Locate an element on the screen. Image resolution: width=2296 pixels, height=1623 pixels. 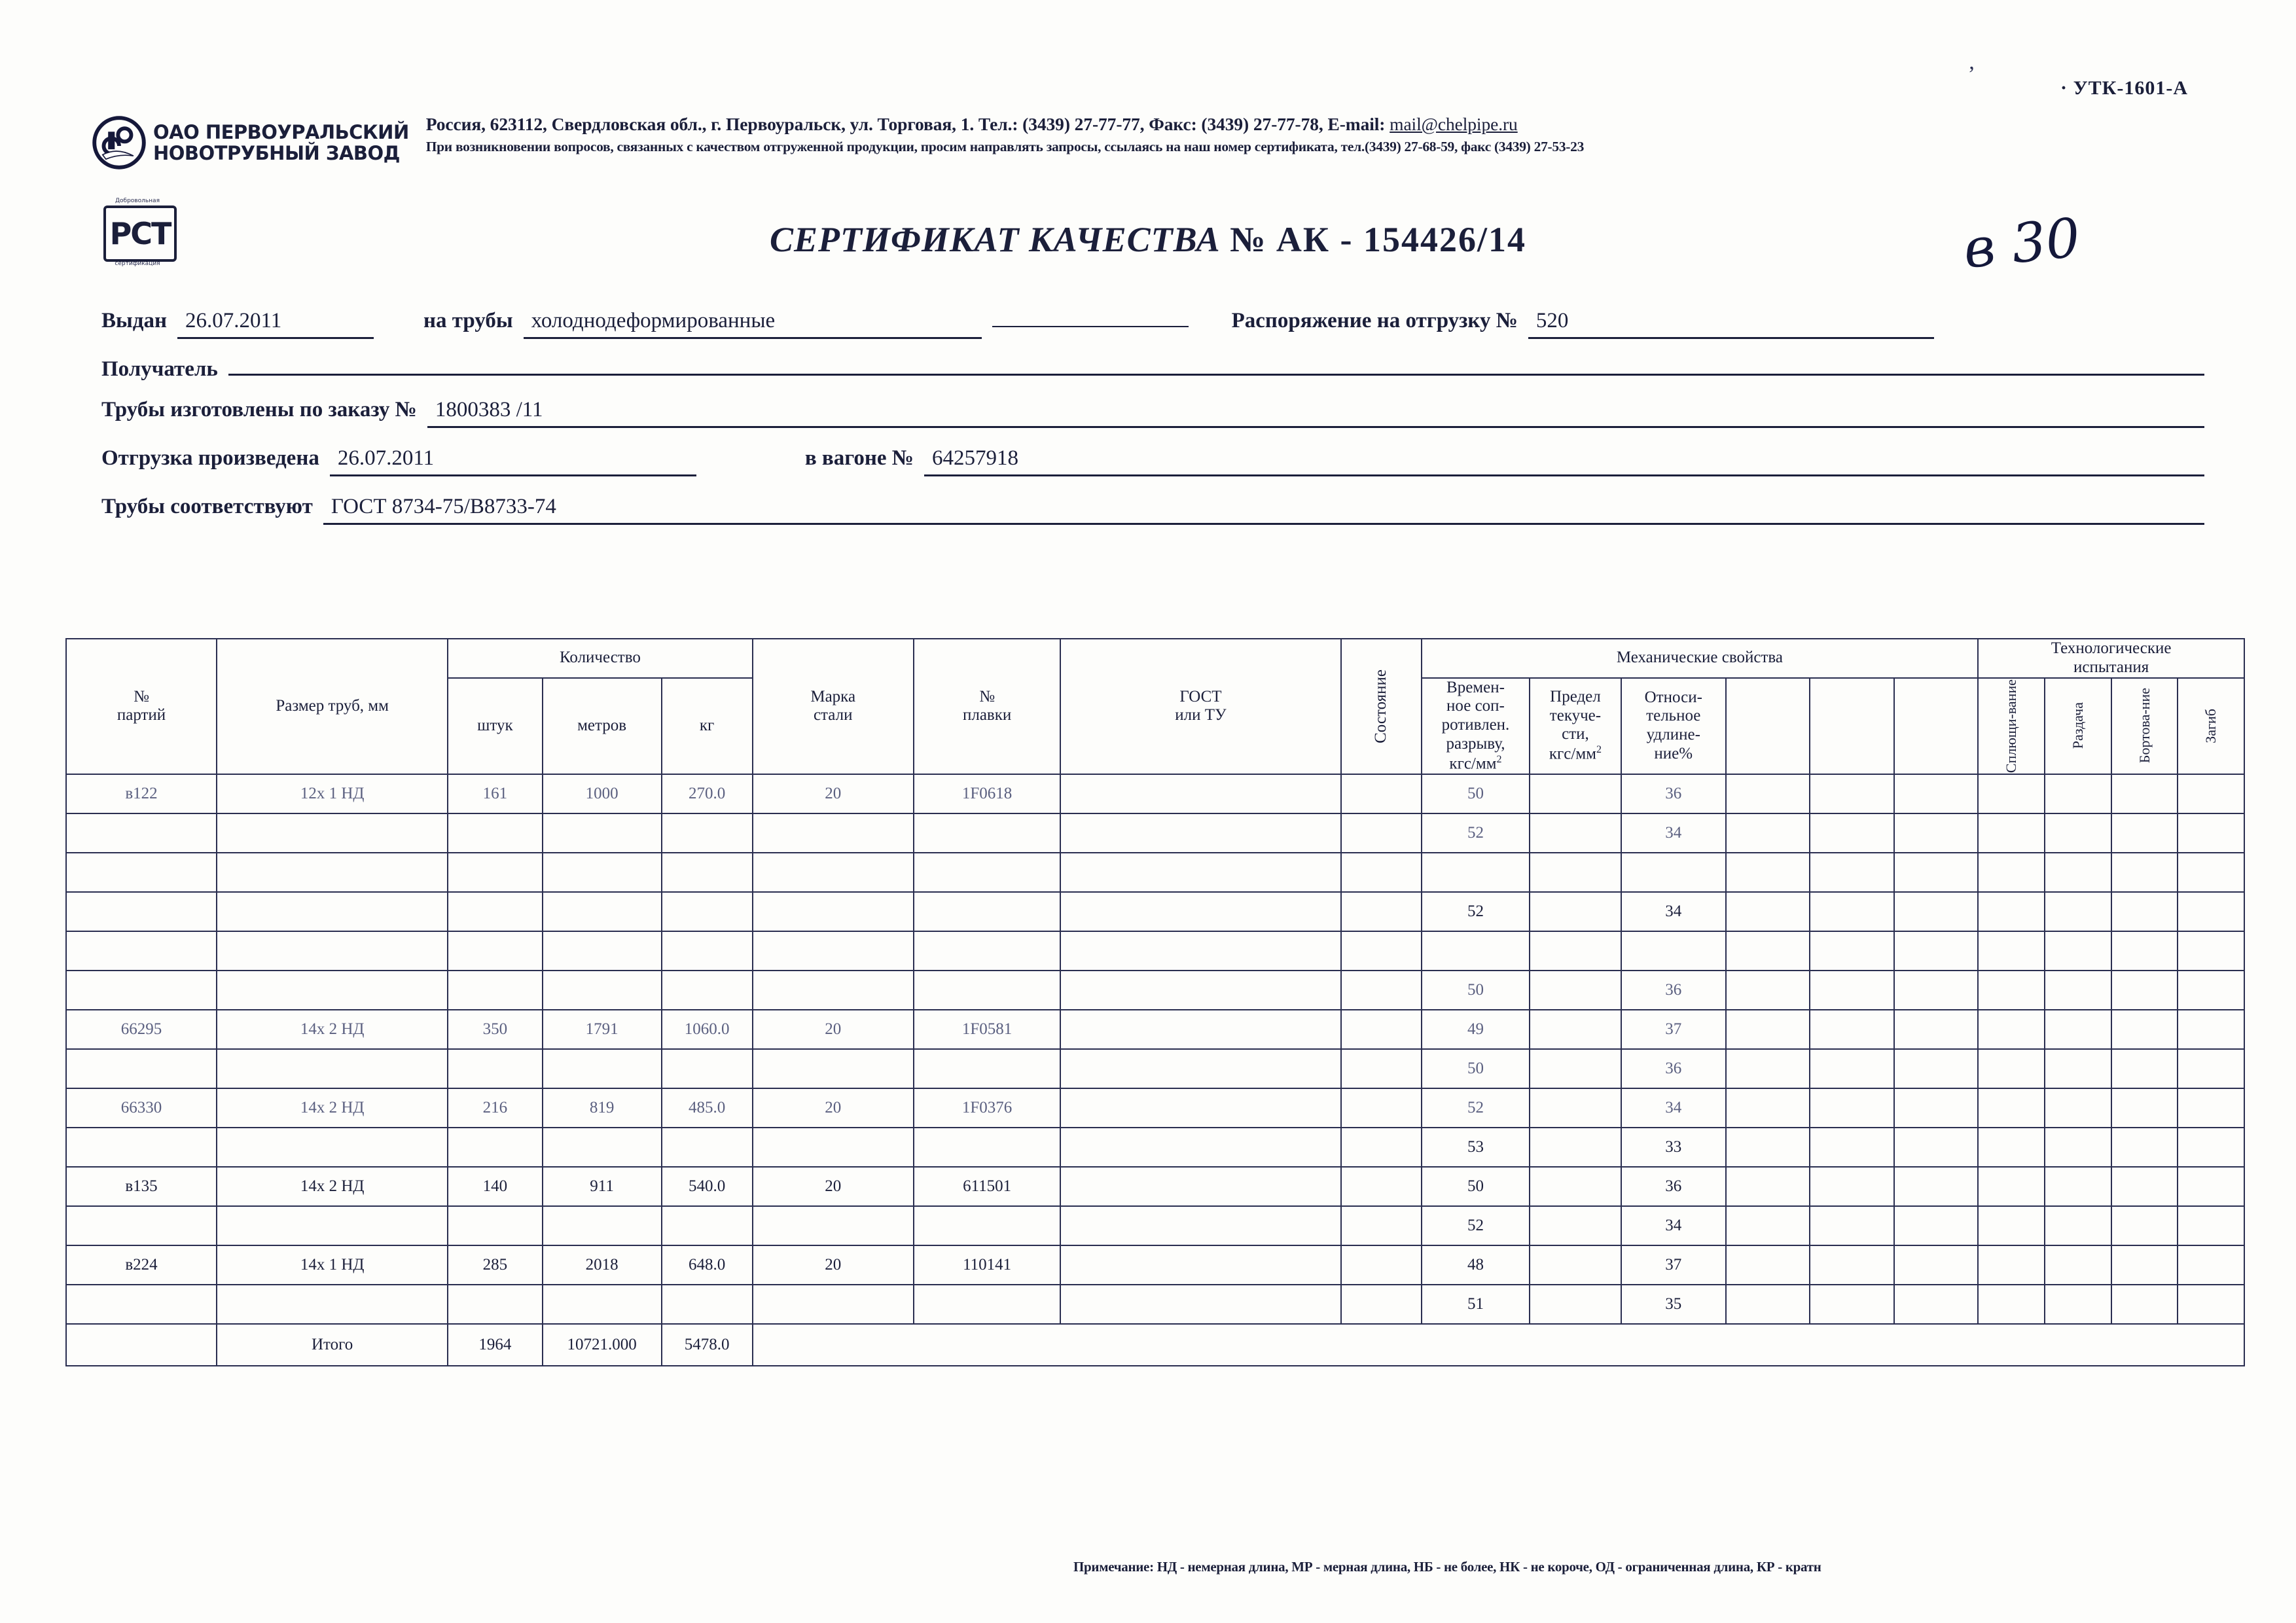
pipes-type-value: холоднодеформированные is located at coordinates (752, 324).